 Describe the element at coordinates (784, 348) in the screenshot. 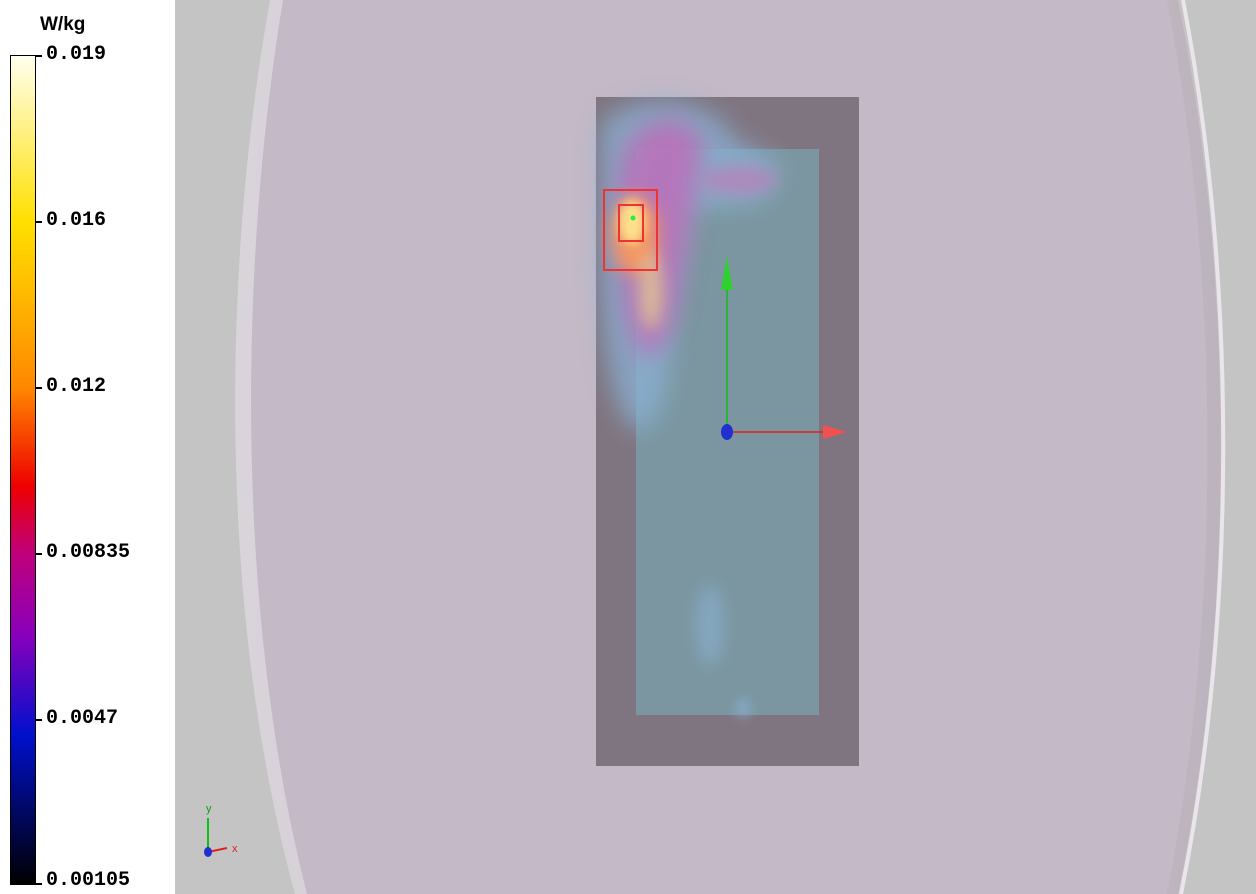

I see `device-axes` at that location.